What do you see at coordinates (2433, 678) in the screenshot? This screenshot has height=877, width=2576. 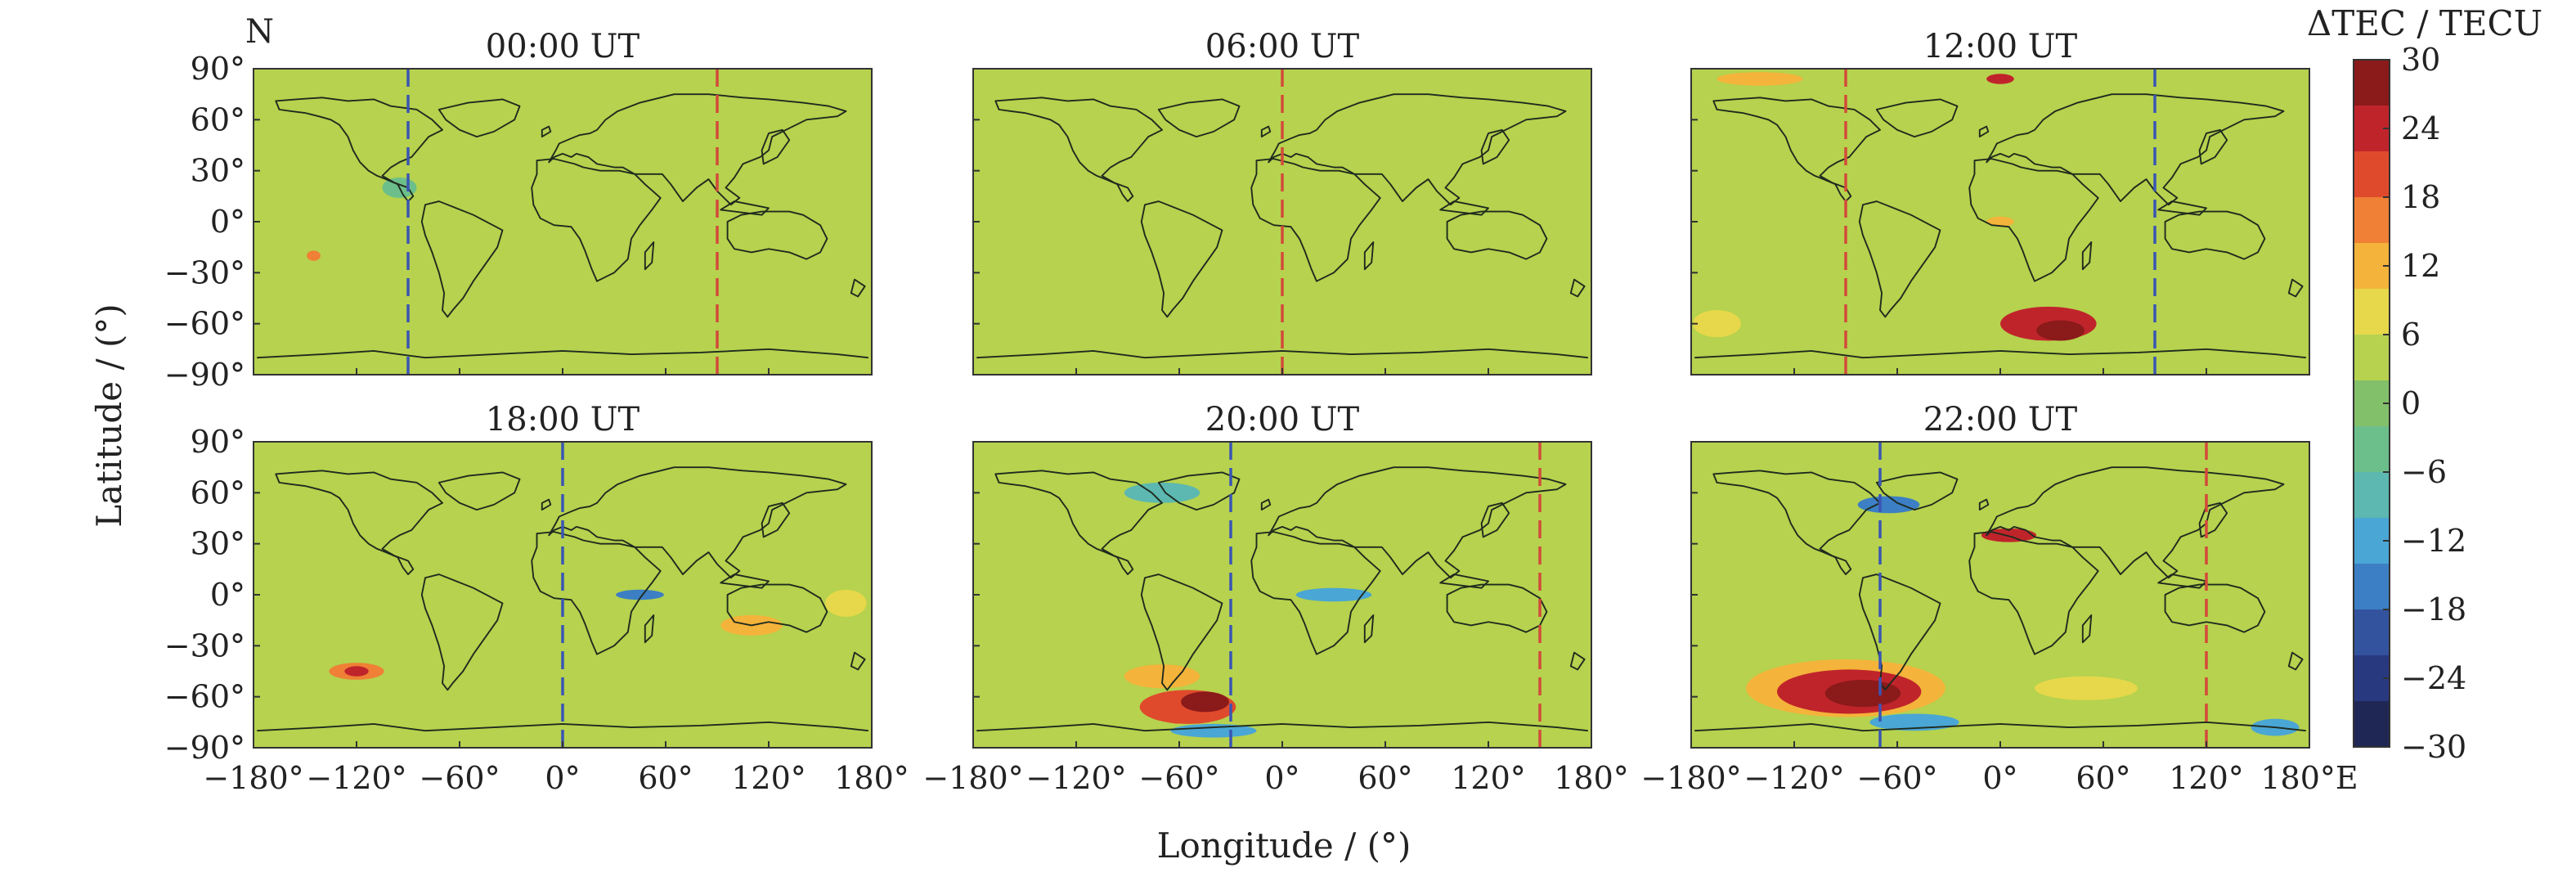 I see `colorbar-tick-label: −24` at bounding box center [2433, 678].